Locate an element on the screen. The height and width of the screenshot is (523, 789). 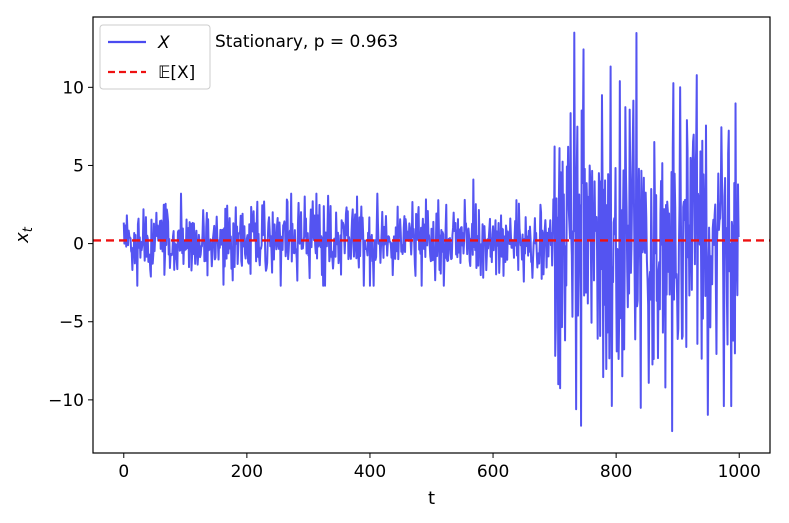
x-tick-label: 200 is located at coordinates (247, 472).